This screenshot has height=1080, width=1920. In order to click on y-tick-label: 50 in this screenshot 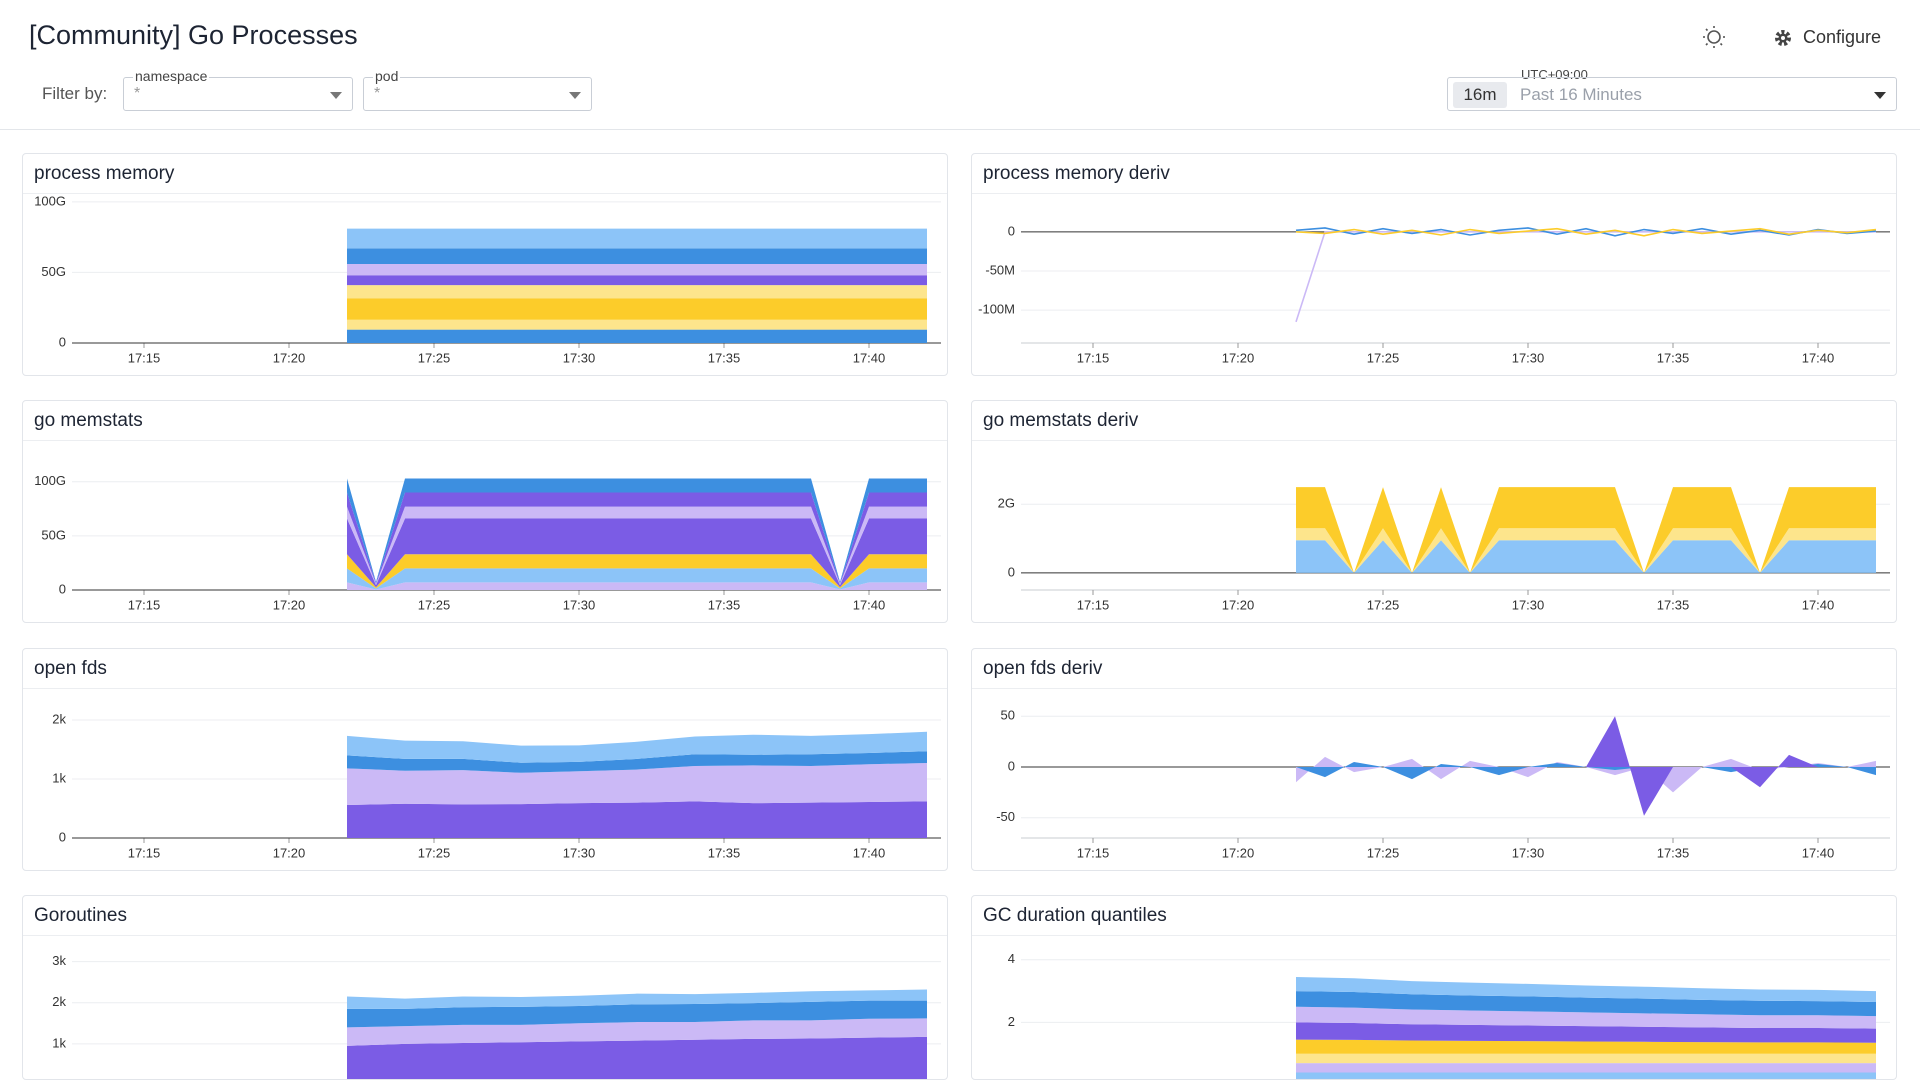, I will do `click(1008, 715)`.